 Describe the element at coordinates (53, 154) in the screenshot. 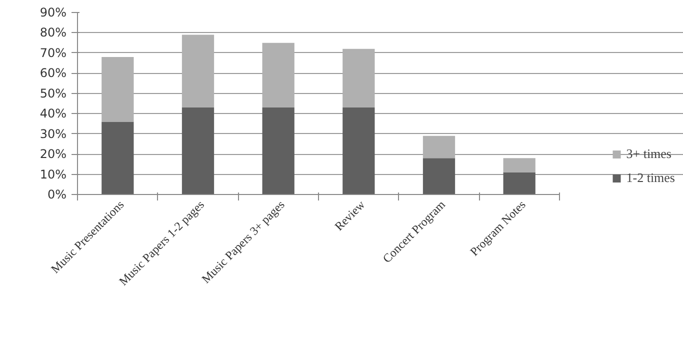

I see `y-tick-label: 20%` at that location.